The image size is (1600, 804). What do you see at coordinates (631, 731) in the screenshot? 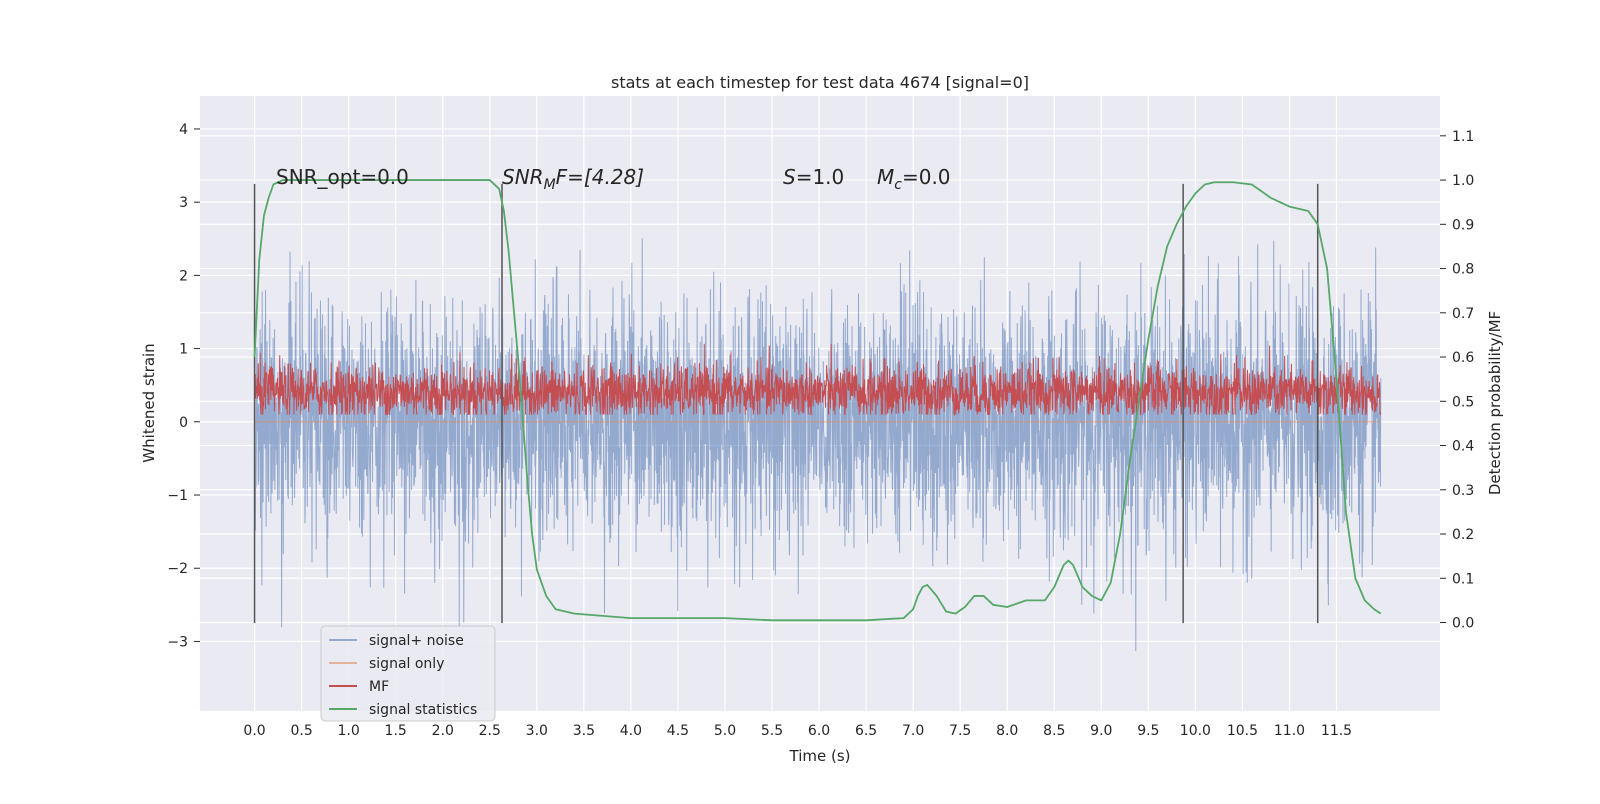
I see `x-tick-label: 4.0` at bounding box center [631, 731].